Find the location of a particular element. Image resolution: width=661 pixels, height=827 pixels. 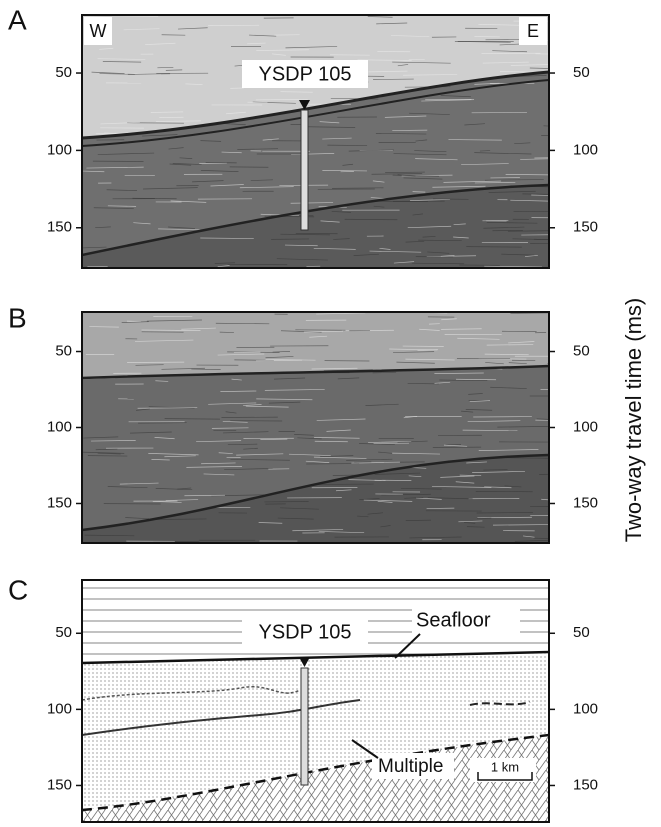

y-tick-label: 150 is located at coordinates (59, 784).